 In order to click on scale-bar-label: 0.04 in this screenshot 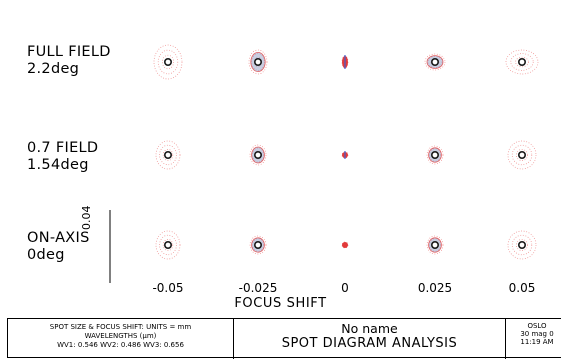, I will do `click(86, 218)`.